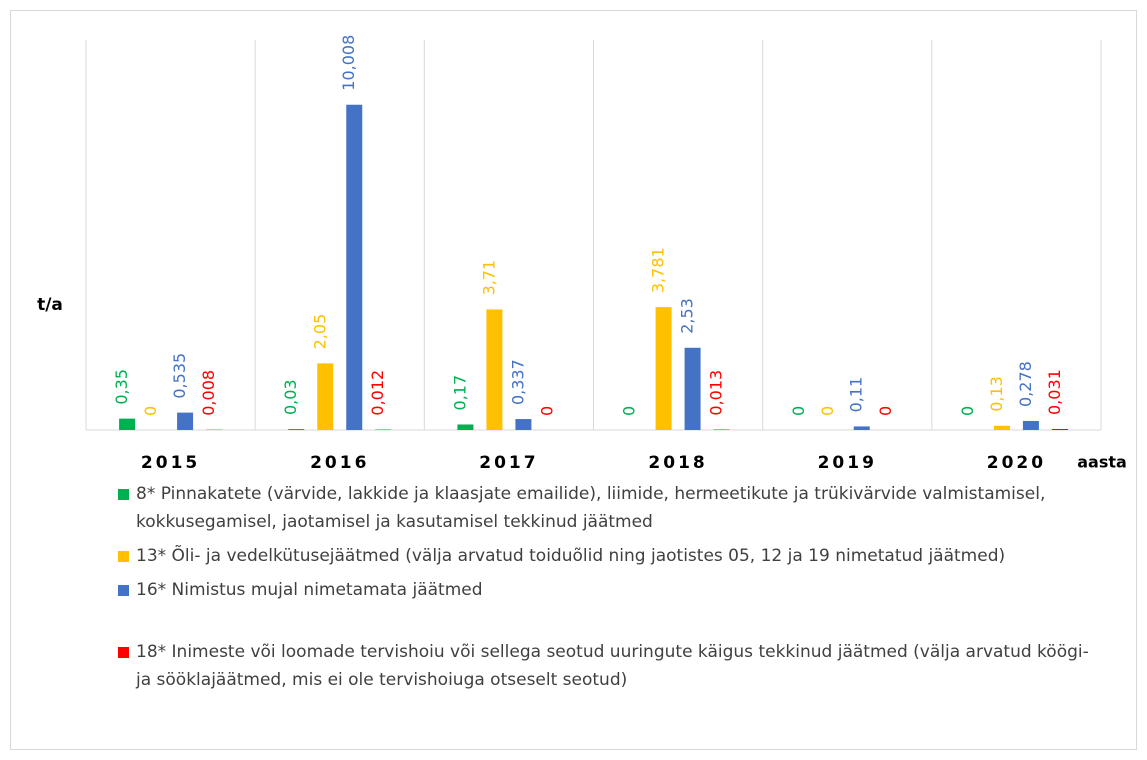 The image size is (1147, 760). What do you see at coordinates (488, 278) in the screenshot?
I see `data-label: 3,71` at bounding box center [488, 278].